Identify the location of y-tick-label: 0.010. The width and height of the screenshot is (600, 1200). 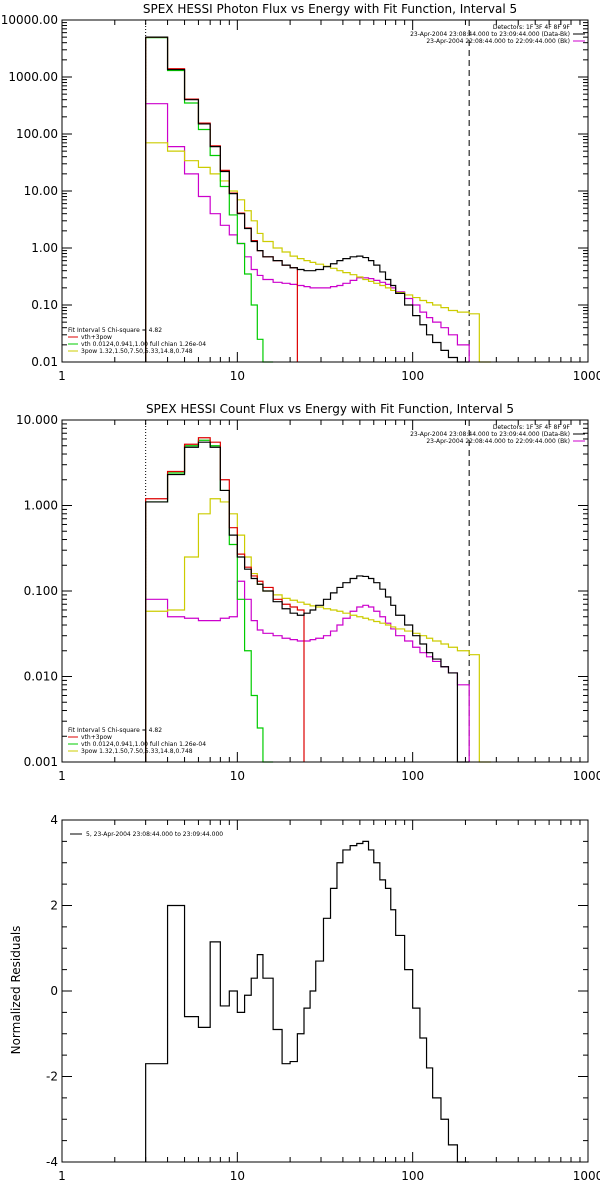
(41, 677).